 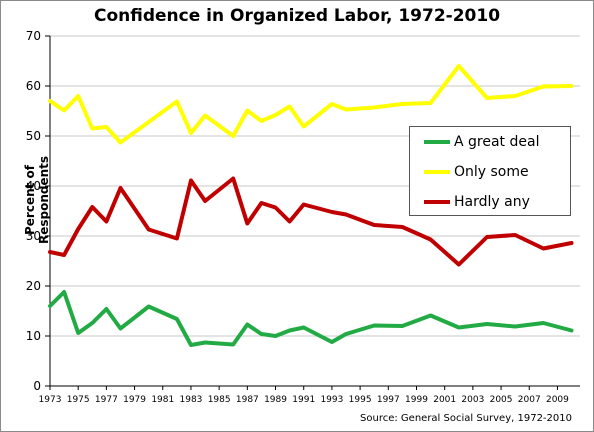 I want to click on x-tick-label: 2009, so click(x=557, y=400).